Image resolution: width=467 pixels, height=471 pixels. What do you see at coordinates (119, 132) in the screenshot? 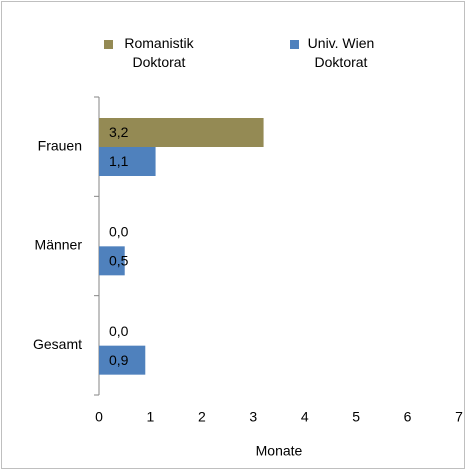
I see `value-label: 3,2` at bounding box center [119, 132].